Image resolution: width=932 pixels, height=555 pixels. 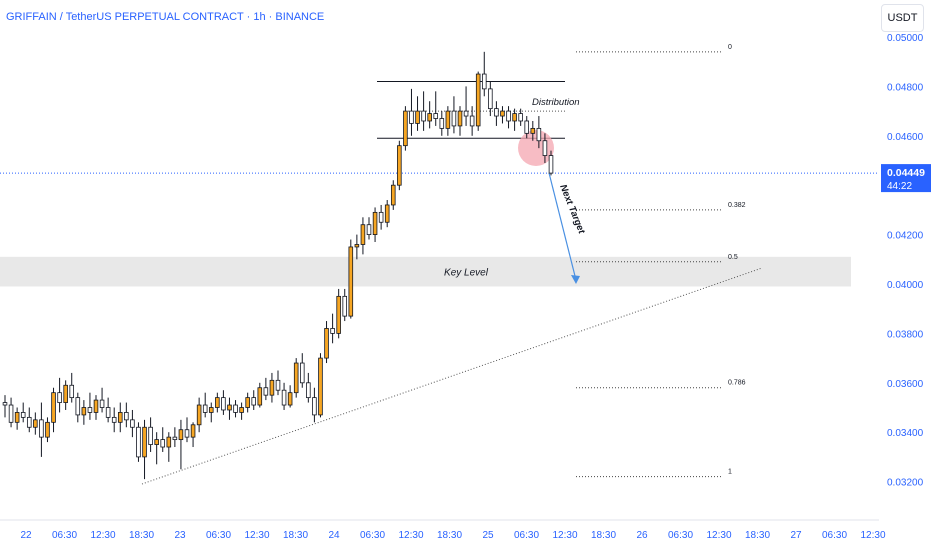 What do you see at coordinates (905, 285) in the screenshot?
I see `price-tick-label: 0.04000` at bounding box center [905, 285].